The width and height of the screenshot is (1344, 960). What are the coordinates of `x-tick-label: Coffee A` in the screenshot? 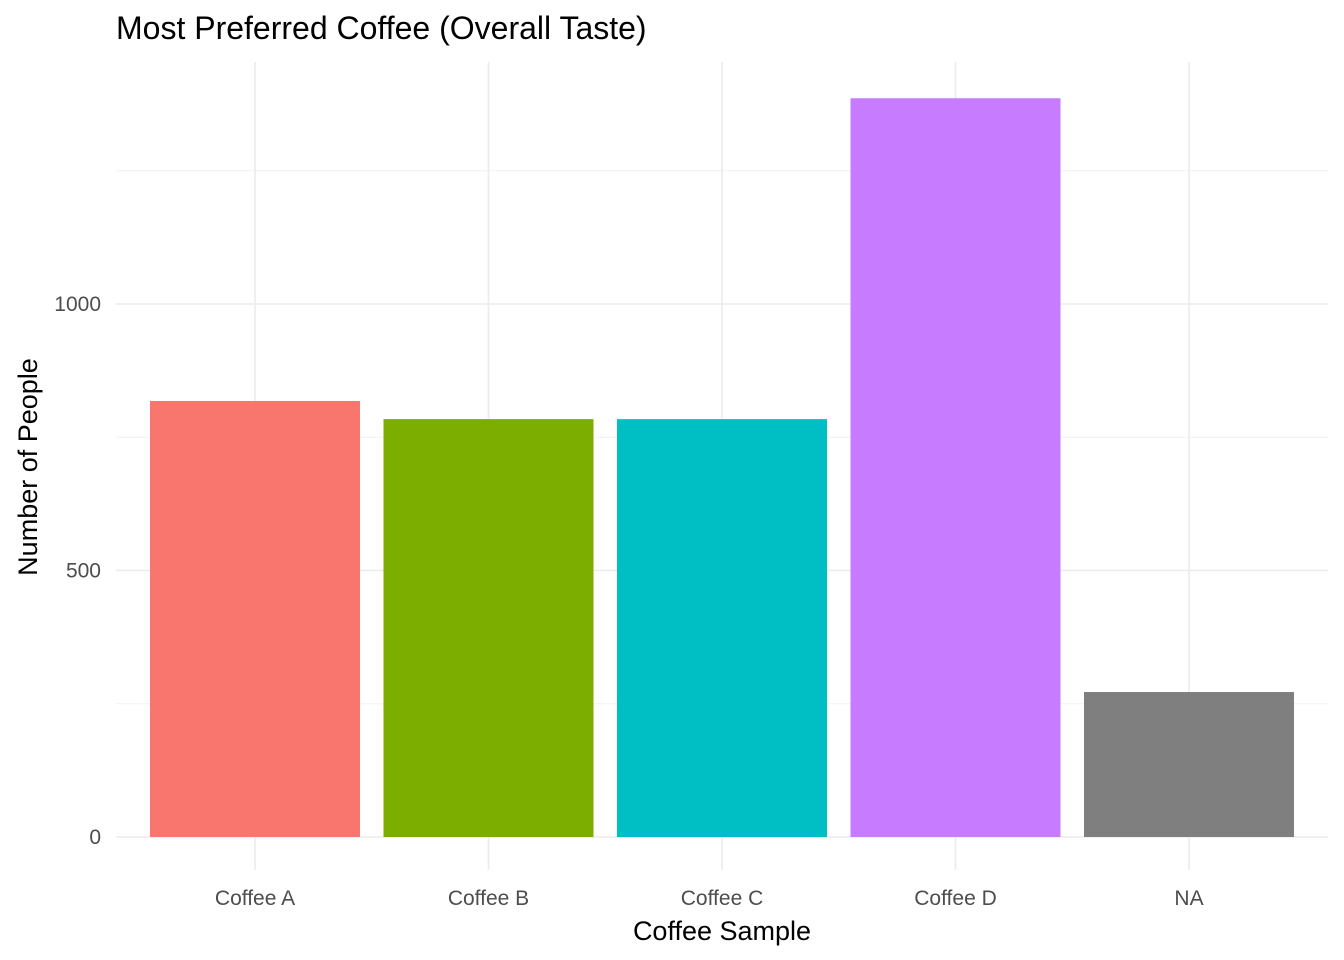 It's located at (255, 898).